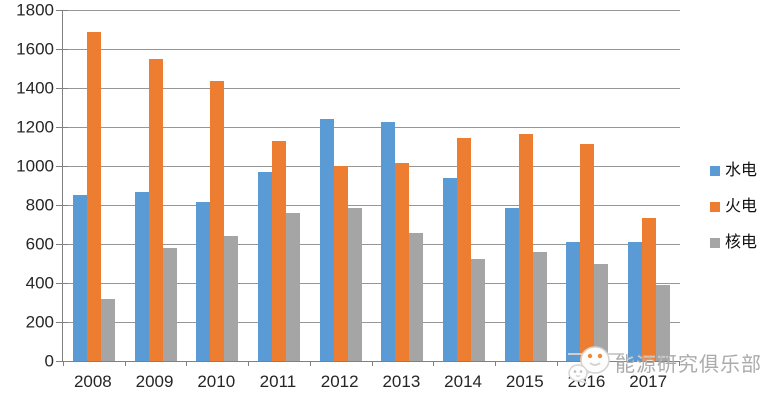 This screenshot has width=772, height=403. I want to click on x-axis-label-2012: 2012, so click(339, 381).